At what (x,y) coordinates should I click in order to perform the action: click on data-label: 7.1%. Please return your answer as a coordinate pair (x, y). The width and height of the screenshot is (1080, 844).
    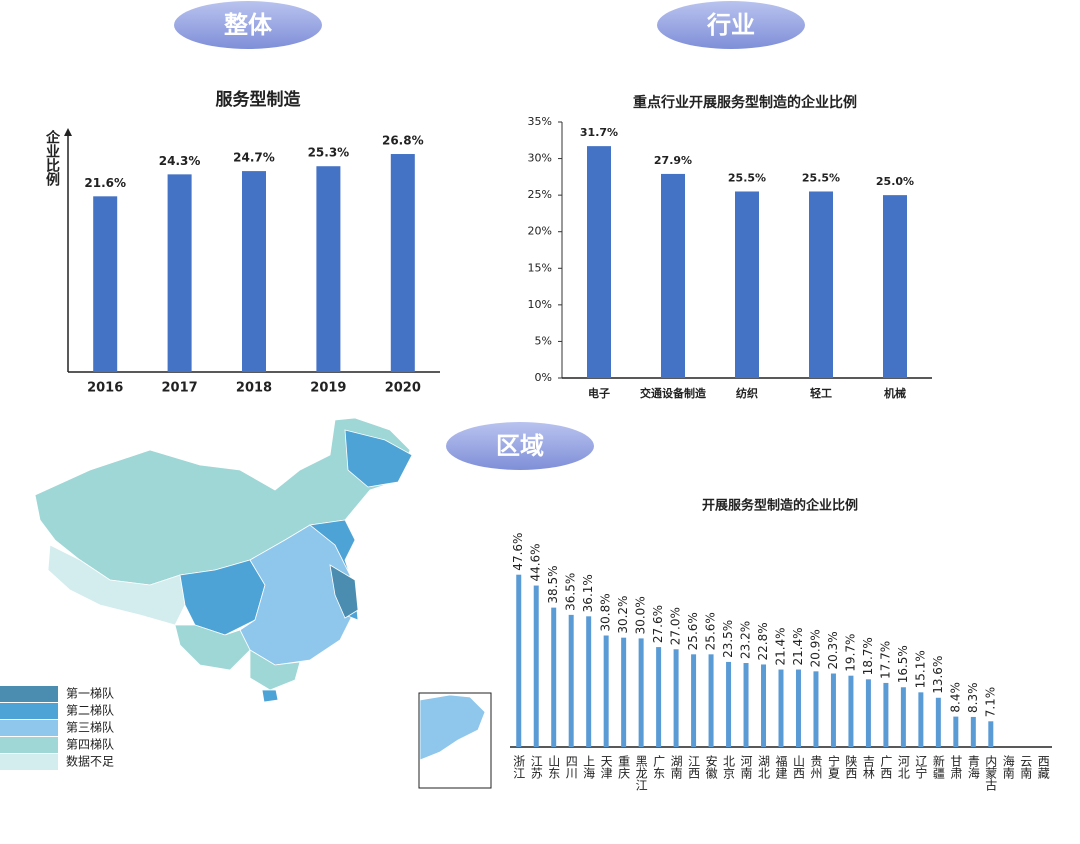
    Looking at the image, I should click on (990, 702).